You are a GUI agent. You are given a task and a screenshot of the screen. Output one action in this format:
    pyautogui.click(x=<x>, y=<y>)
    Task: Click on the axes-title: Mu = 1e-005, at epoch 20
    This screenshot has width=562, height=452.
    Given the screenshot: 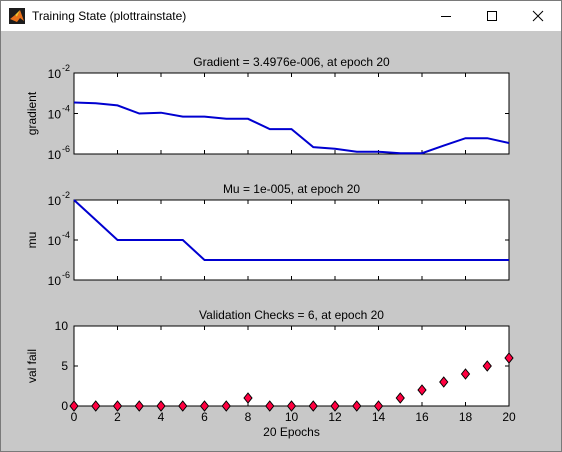 What is the action you would take?
    pyautogui.click(x=291, y=189)
    